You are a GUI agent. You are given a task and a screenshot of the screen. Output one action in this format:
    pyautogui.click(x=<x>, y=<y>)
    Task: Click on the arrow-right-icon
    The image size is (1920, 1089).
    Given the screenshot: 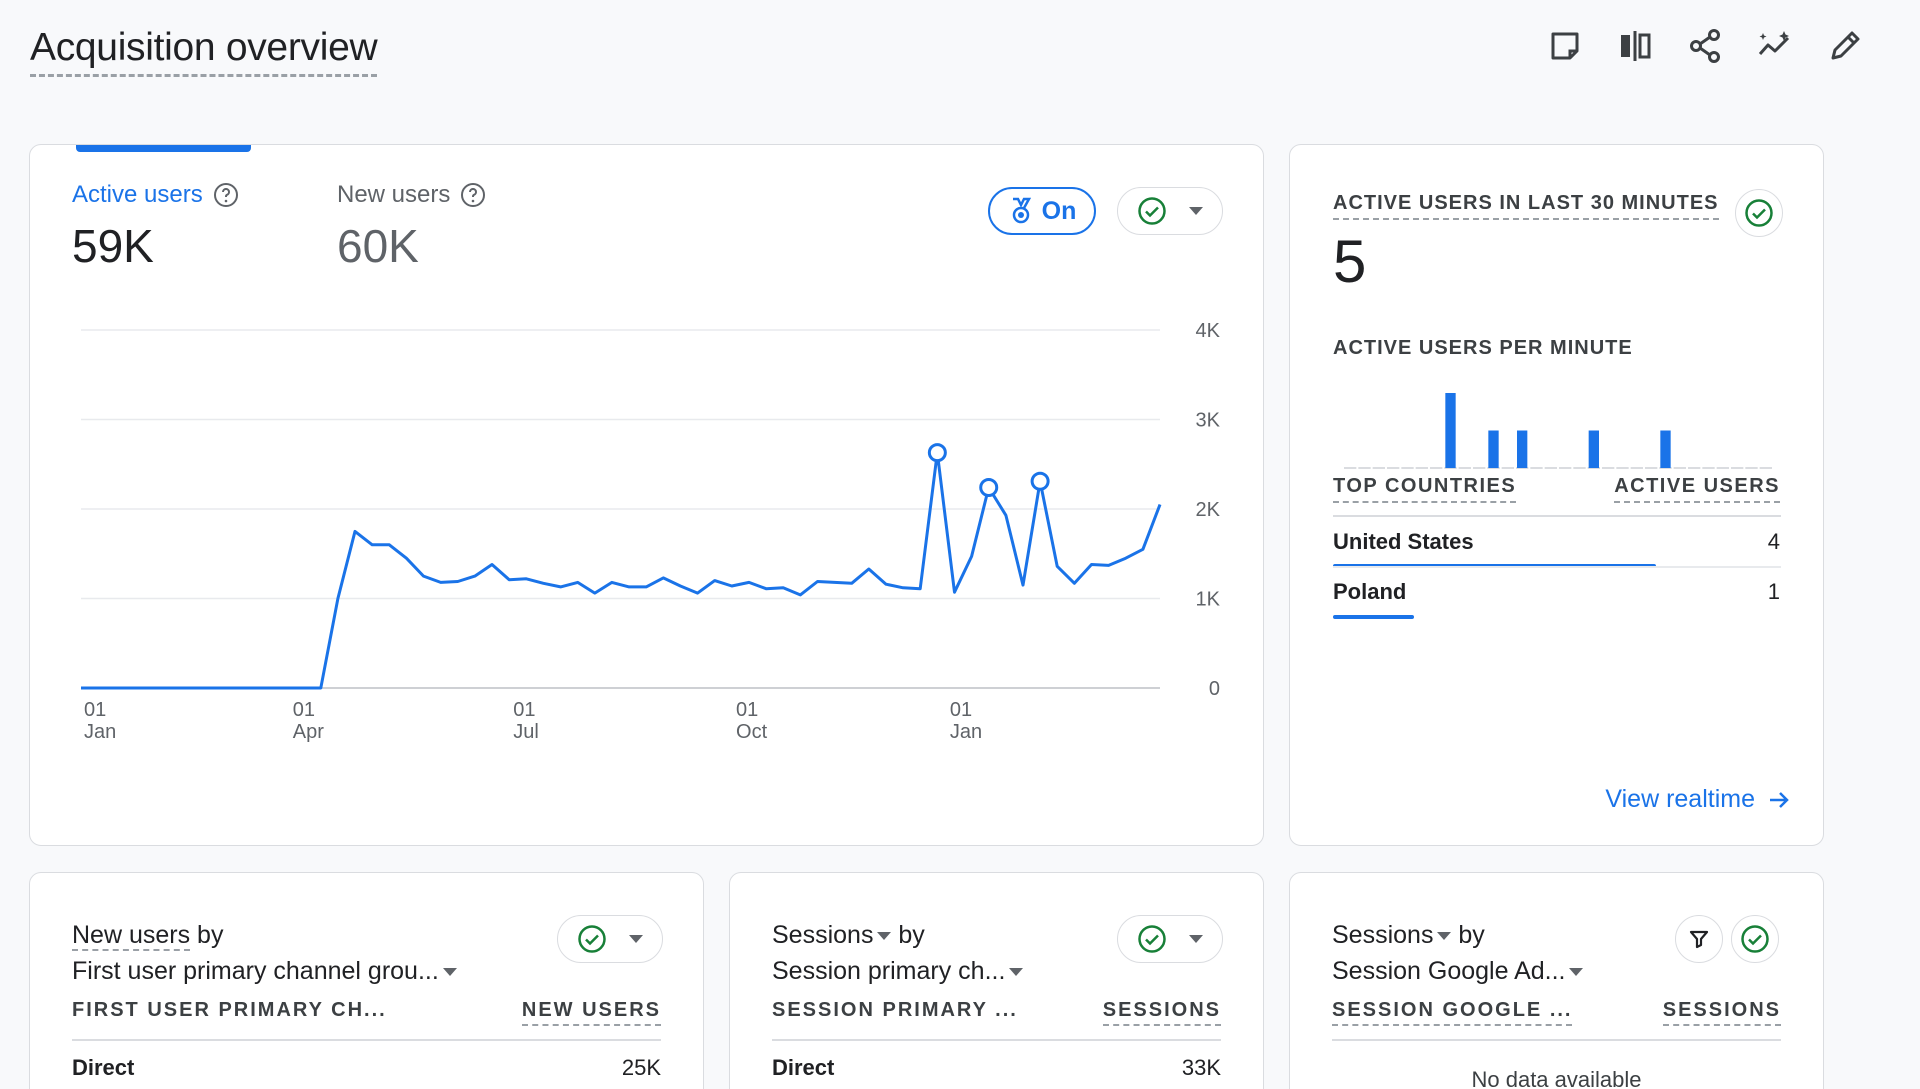 What is the action you would take?
    pyautogui.click(x=1779, y=799)
    